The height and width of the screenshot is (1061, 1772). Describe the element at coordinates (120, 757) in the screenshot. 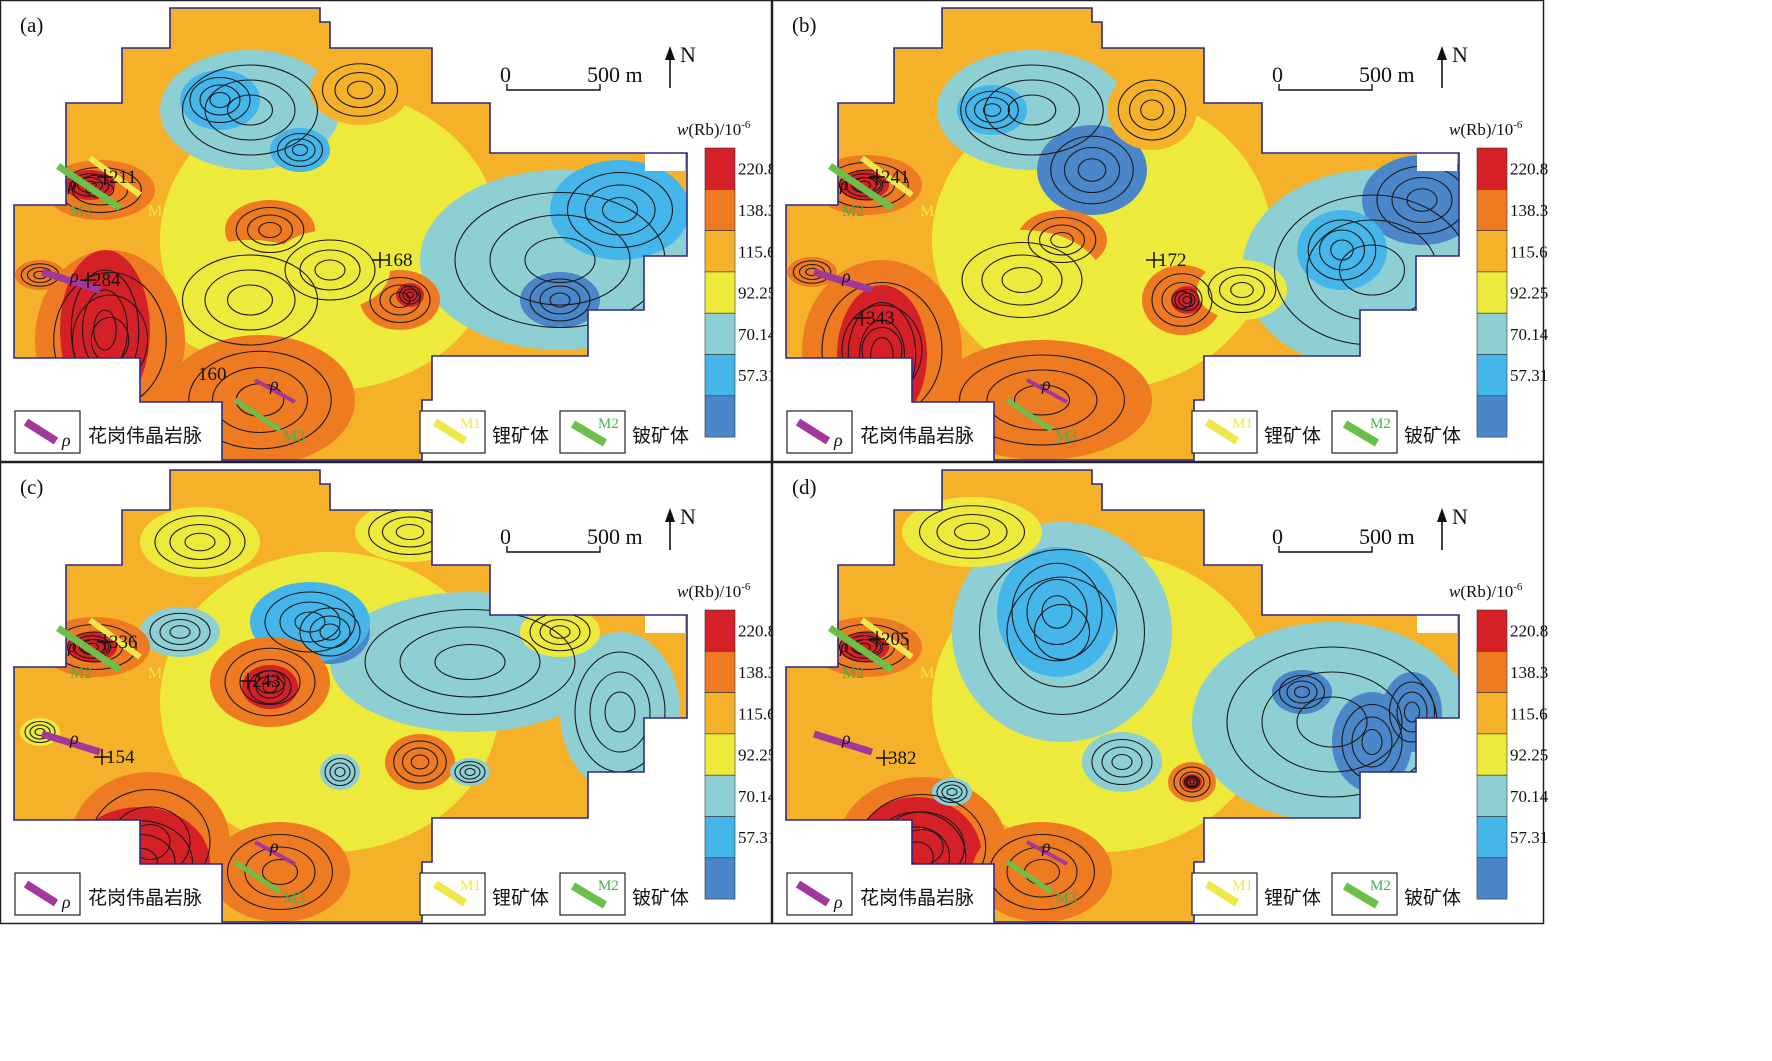

I see `anomaly-value: 154` at that location.